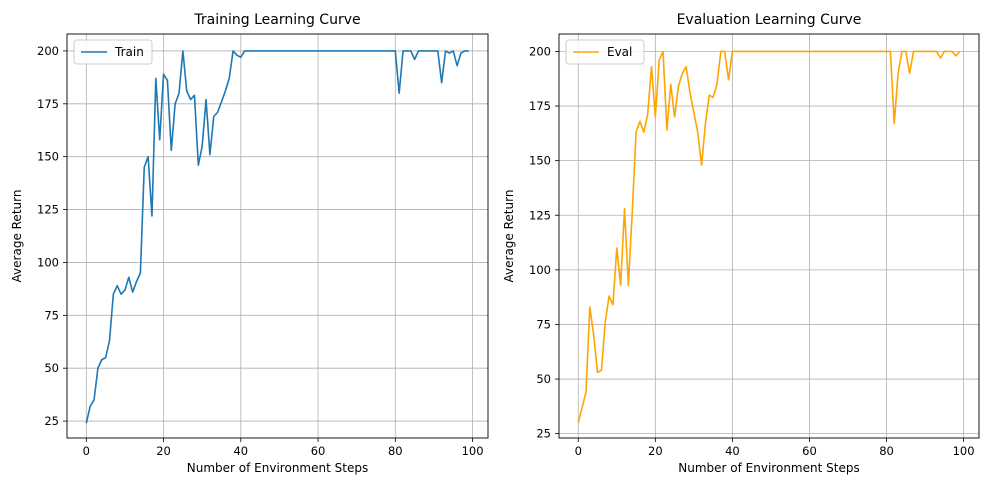  What do you see at coordinates (769, 20) in the screenshot?
I see `chart-title: Evaluation Learning Curve` at bounding box center [769, 20].